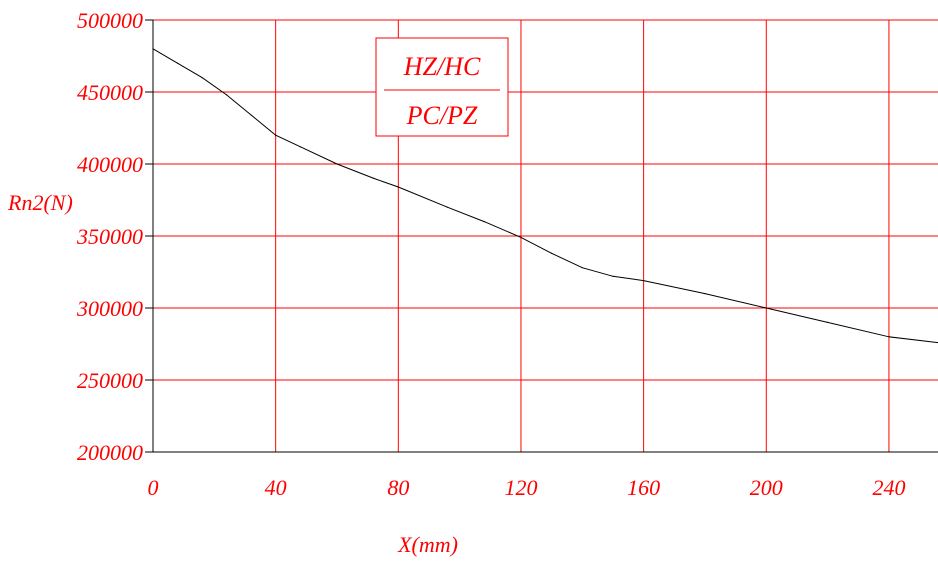 This screenshot has height=563, width=938. I want to click on x-tick-label: 0, so click(153, 487).